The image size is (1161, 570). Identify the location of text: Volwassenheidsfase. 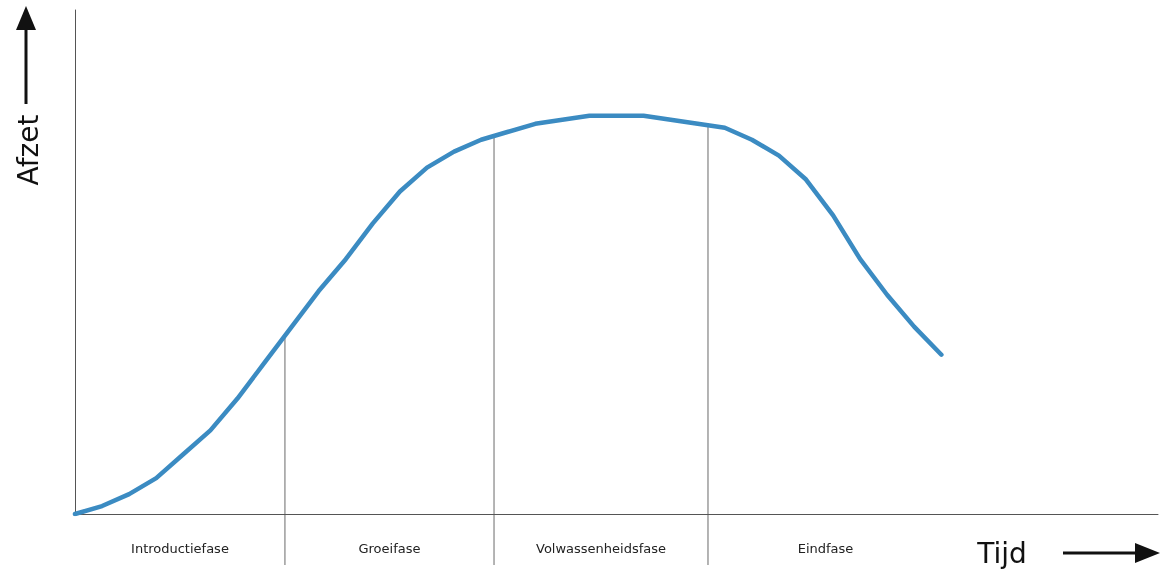
(601, 548).